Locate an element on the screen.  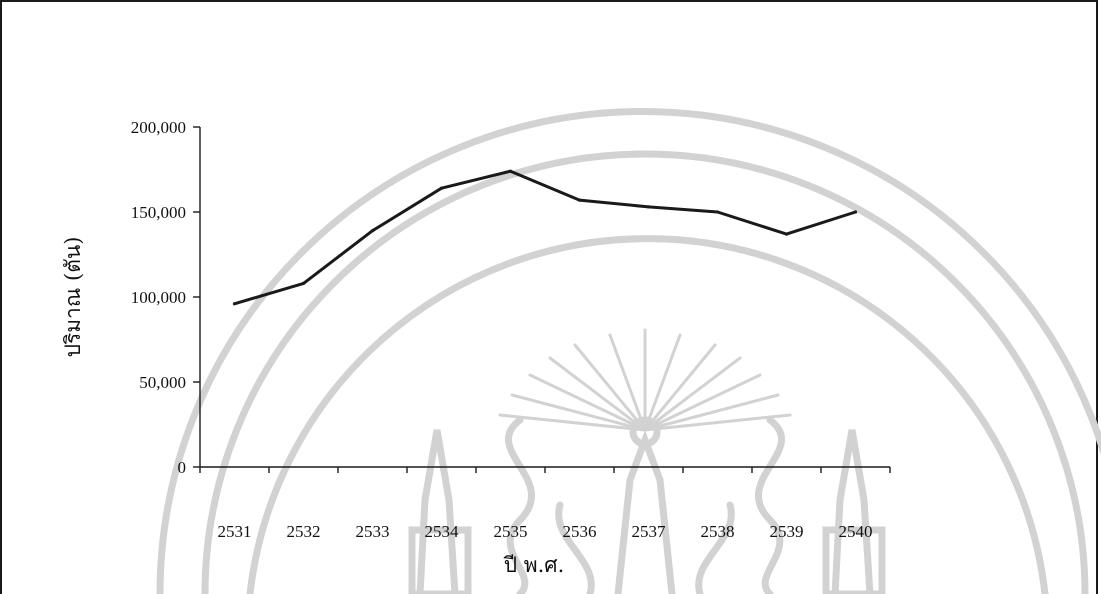
series-lines is located at coordinates (545, 237).